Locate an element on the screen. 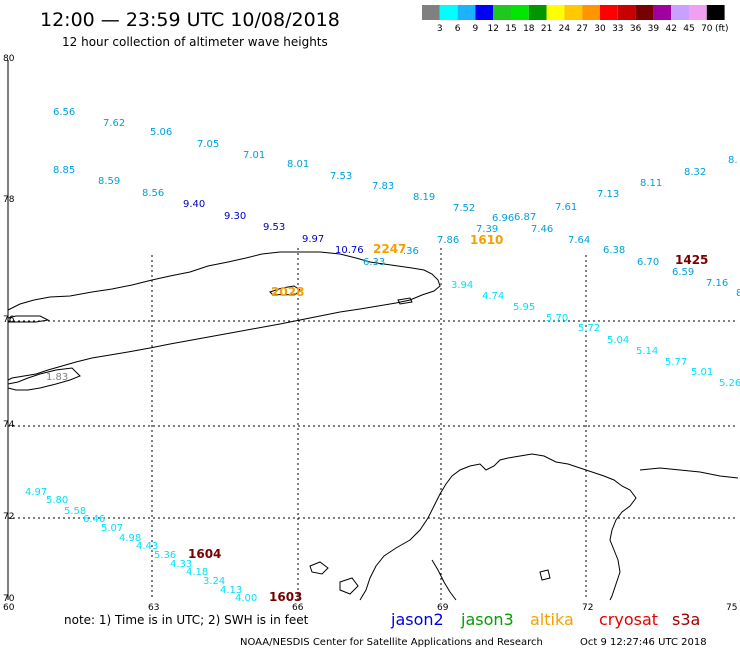 This screenshot has height=650, width=740. color-scale-label: 42 is located at coordinates (670, 29).